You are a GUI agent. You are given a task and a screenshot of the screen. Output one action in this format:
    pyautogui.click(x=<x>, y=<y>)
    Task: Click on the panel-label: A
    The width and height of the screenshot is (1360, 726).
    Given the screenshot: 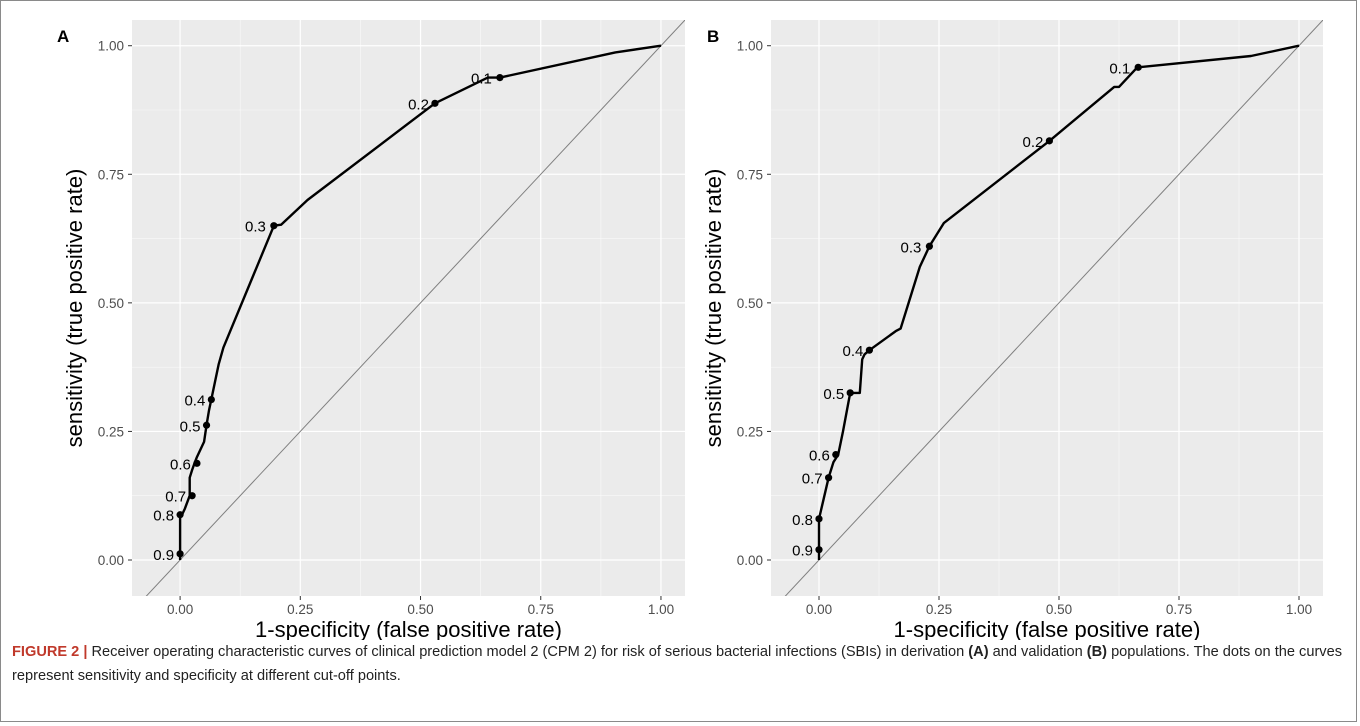 What is the action you would take?
    pyautogui.click(x=63, y=36)
    